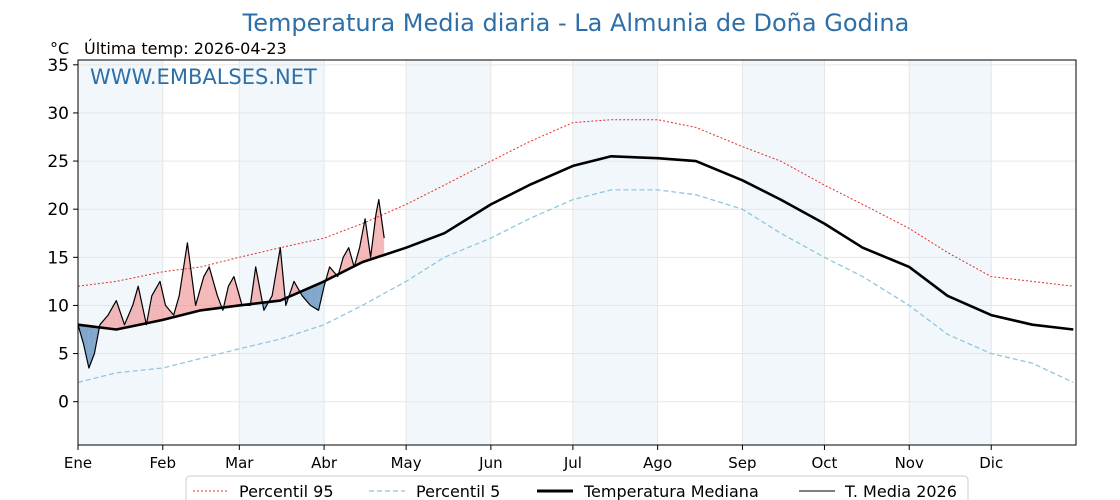 The image size is (1120, 500). I want to click on y-unit-label: °C, so click(59, 48).